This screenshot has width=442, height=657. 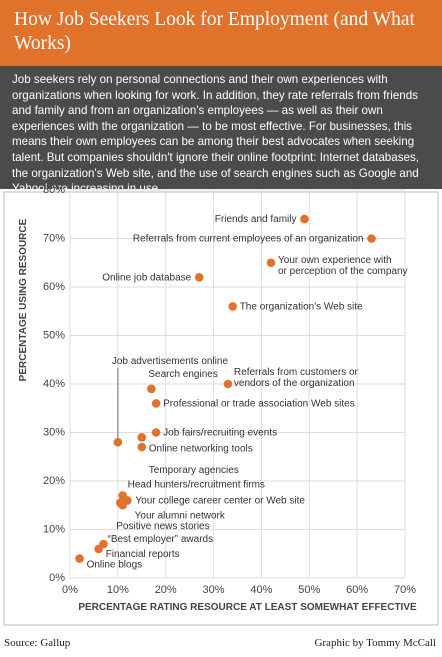 I want to click on point-label-line: Head hunters/recruitment firms, so click(x=196, y=485).